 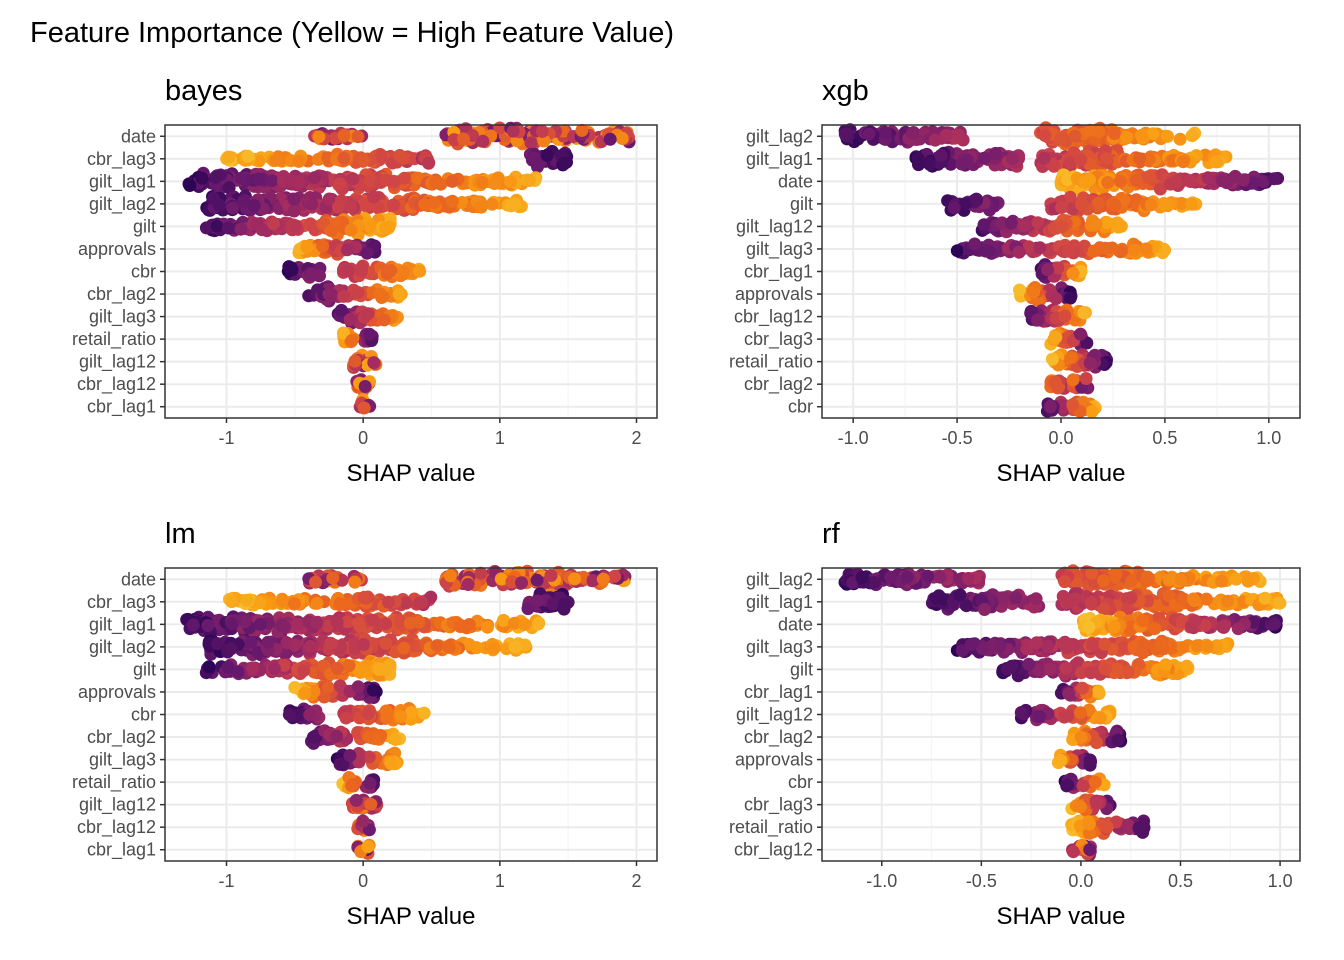 What do you see at coordinates (801, 669) in the screenshot?
I see `y-tick-label: gilt` at bounding box center [801, 669].